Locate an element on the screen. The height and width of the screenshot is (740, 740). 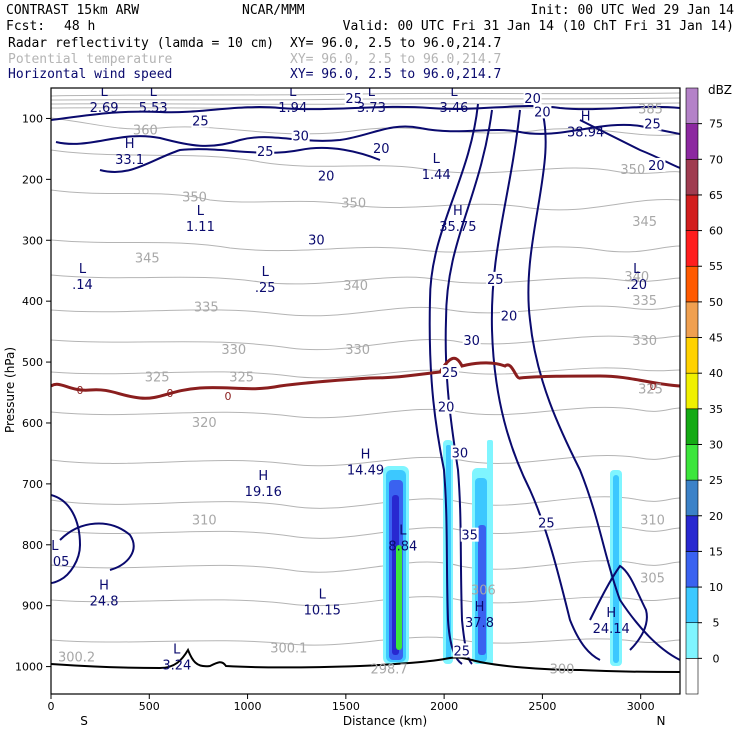
extremum-value: 1.44 is located at coordinates (436, 175).